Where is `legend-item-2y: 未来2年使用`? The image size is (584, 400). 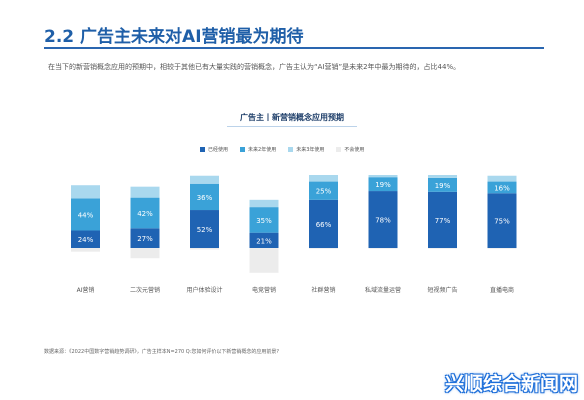
legend-item-2y: 未来2年使用 is located at coordinates (258, 149).